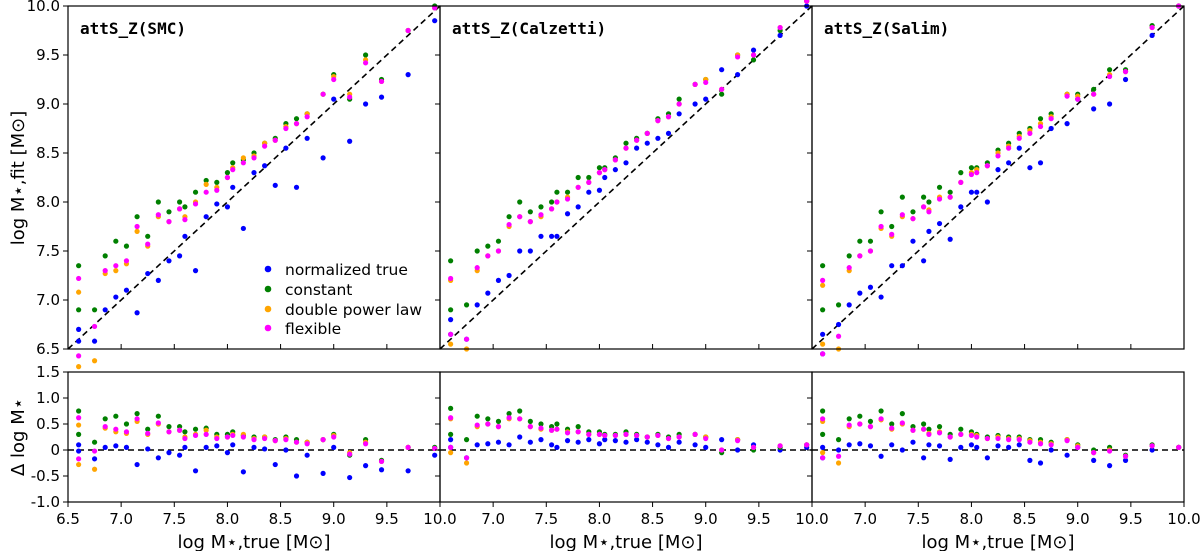  Describe the element at coordinates (18, 178) in the screenshot. I see `y-label-top: log M⋆,fit [M⊙]` at that location.